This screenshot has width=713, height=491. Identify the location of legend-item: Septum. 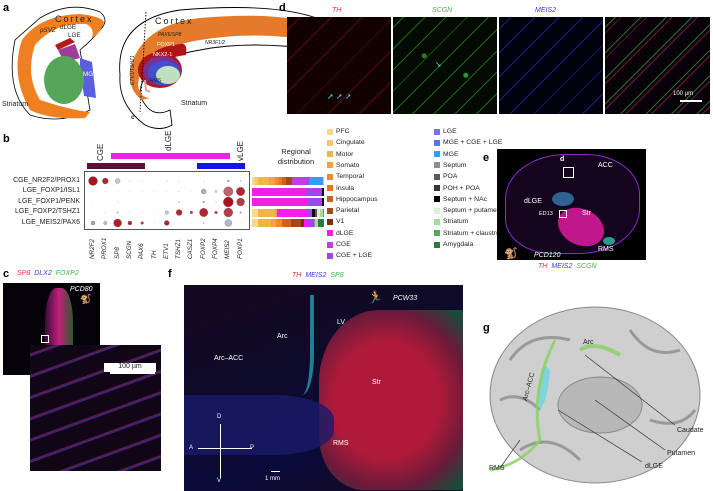
(450, 165).